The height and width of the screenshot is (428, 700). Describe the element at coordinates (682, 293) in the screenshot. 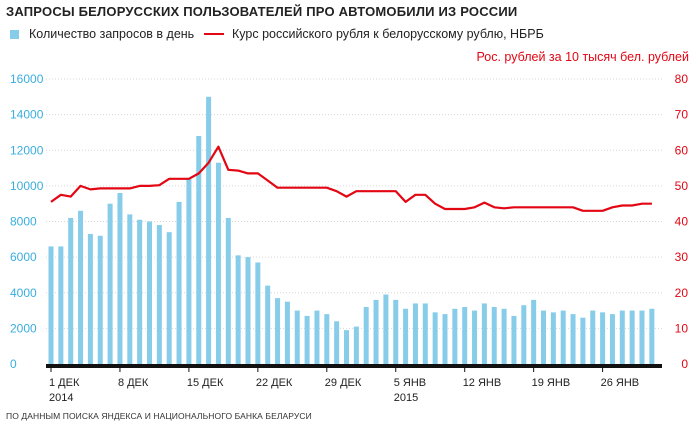

I see `right-tick-label: 20` at that location.